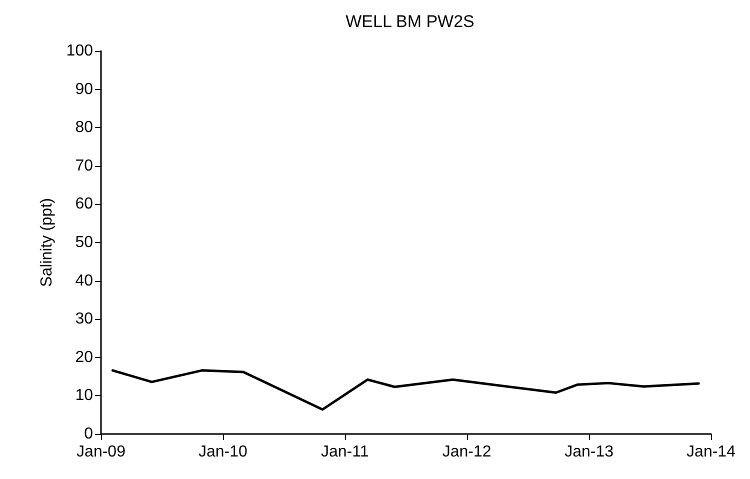 This screenshot has height=479, width=750. I want to click on y-tick-label: 90, so click(84, 89).